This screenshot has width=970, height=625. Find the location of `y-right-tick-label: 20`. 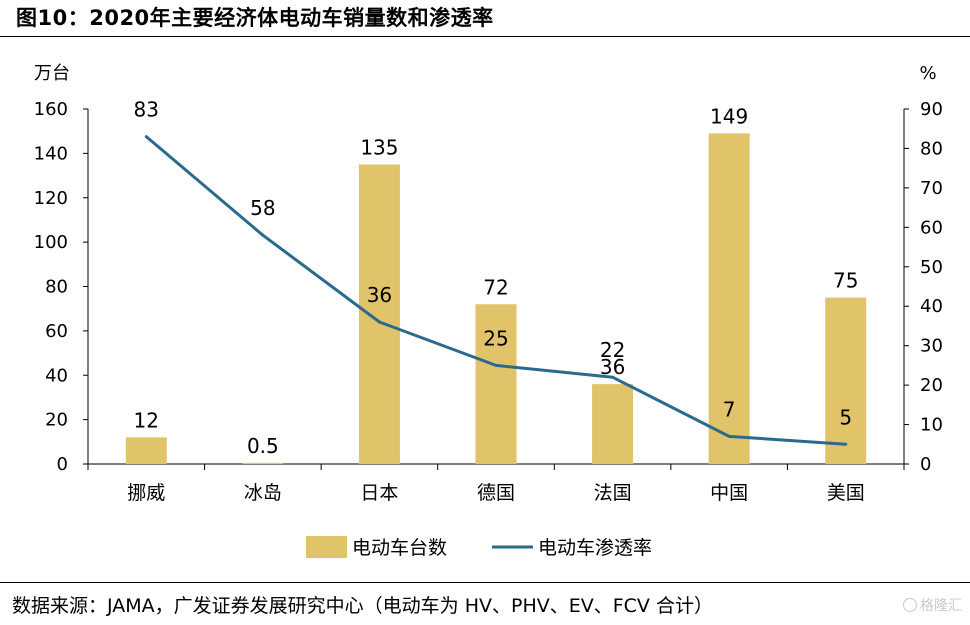

y-right-tick-label: 20 is located at coordinates (931, 385).